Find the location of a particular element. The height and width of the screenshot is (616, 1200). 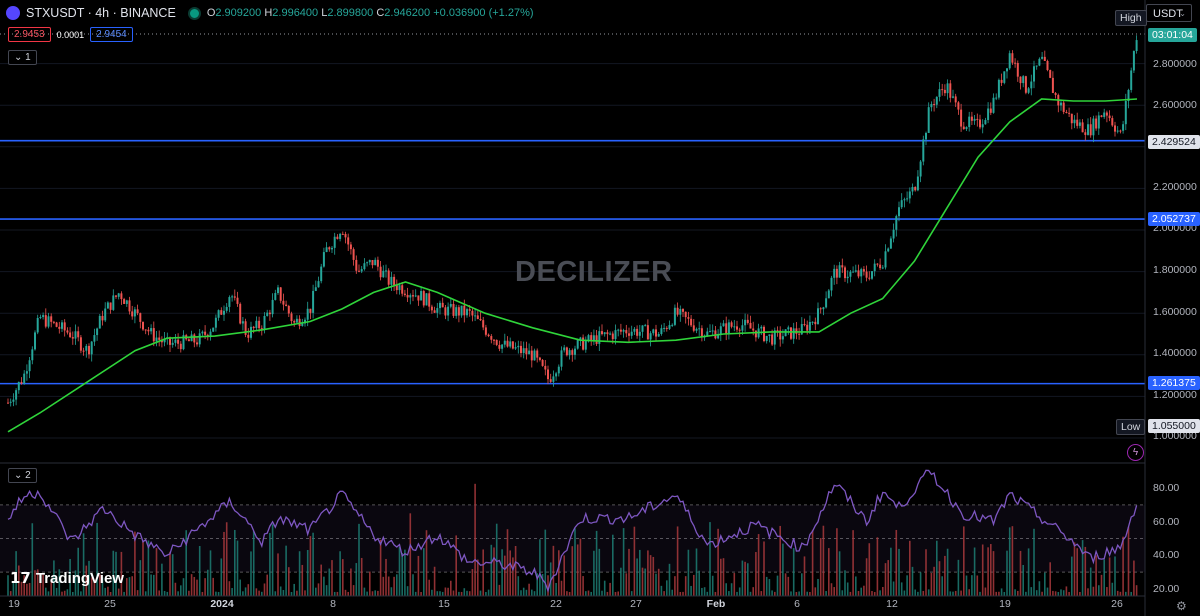

gear-icon: ⚙ is located at coordinates (1181, 606).